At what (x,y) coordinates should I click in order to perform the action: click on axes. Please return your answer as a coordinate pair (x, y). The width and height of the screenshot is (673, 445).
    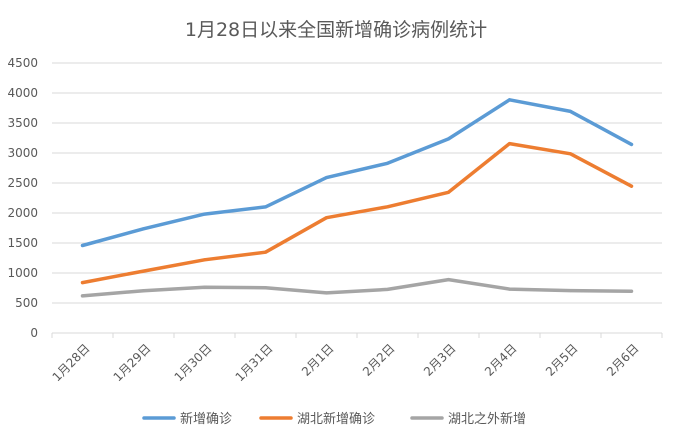
    Looking at the image, I should click on (357, 335).